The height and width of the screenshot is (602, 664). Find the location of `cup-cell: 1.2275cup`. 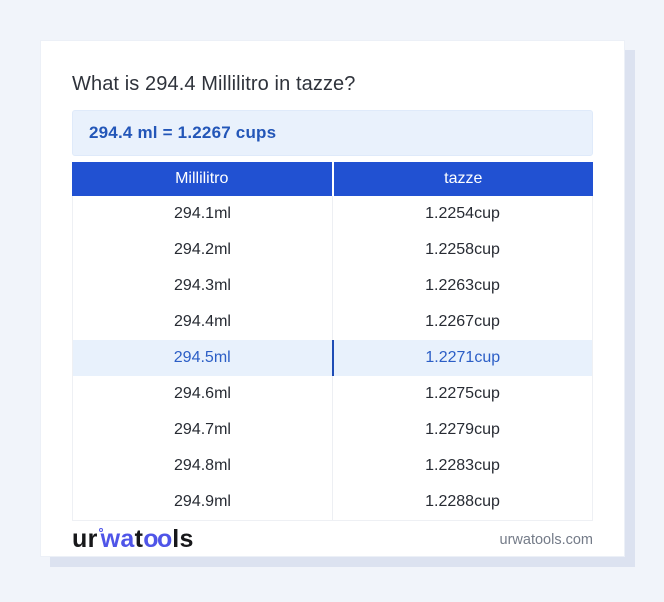

cup-cell: 1.2275cup is located at coordinates (462, 393).